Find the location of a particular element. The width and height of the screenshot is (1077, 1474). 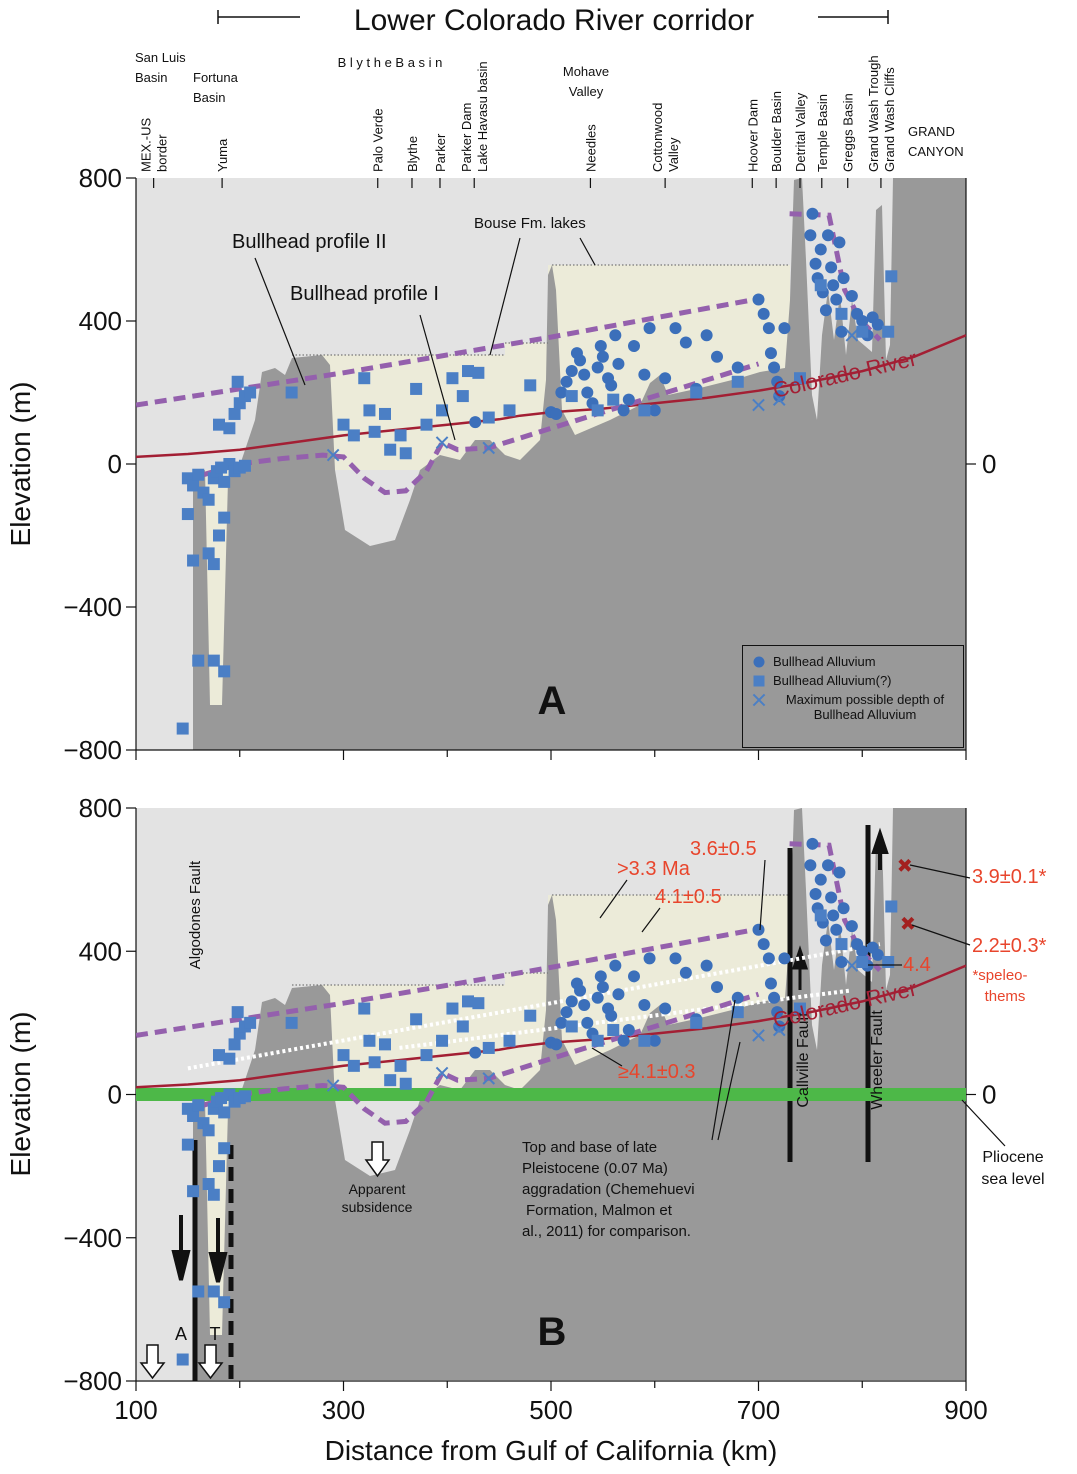

sea-level-label: Pliocene is located at coordinates (1012, 1157).